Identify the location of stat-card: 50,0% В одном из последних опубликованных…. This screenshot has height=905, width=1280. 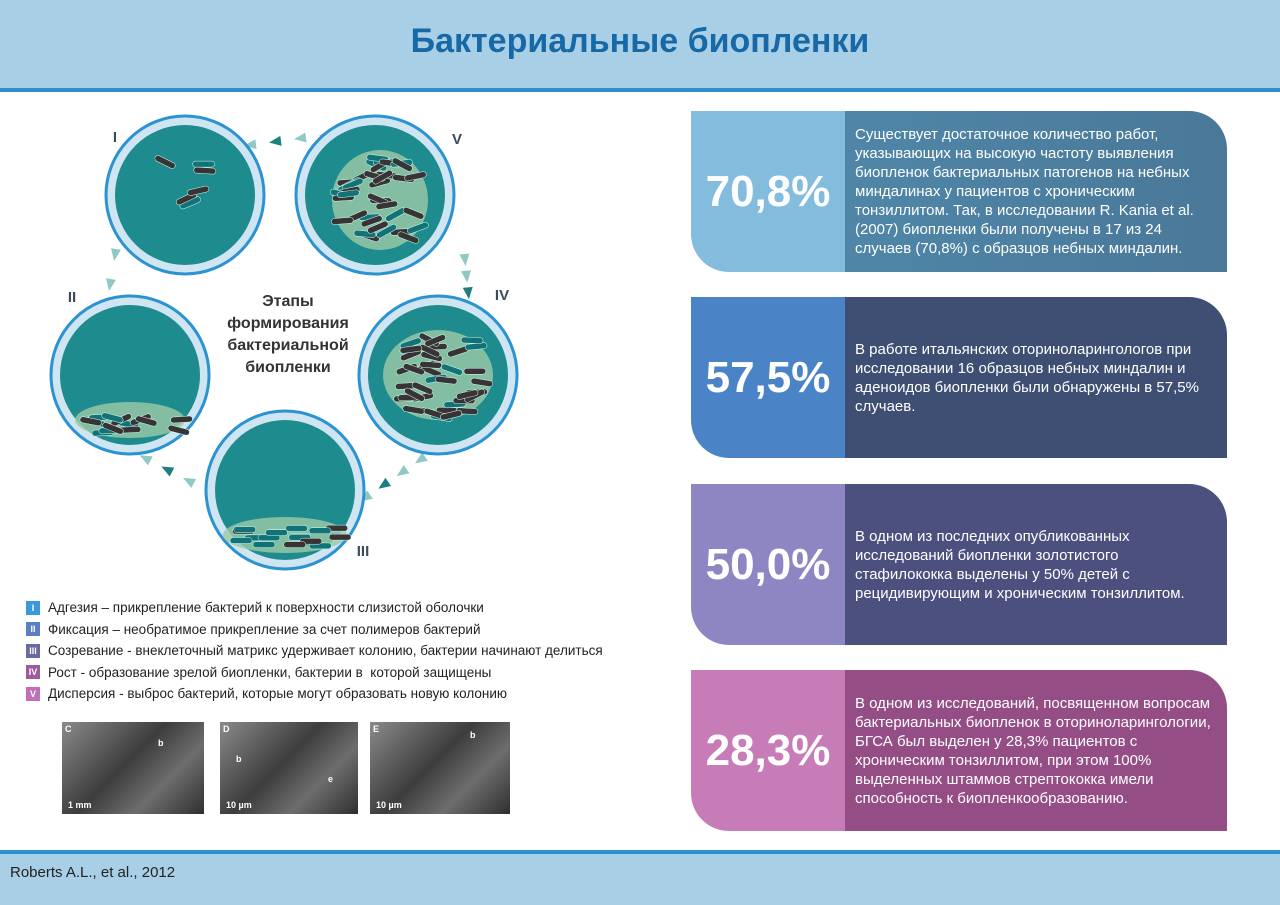
(959, 564).